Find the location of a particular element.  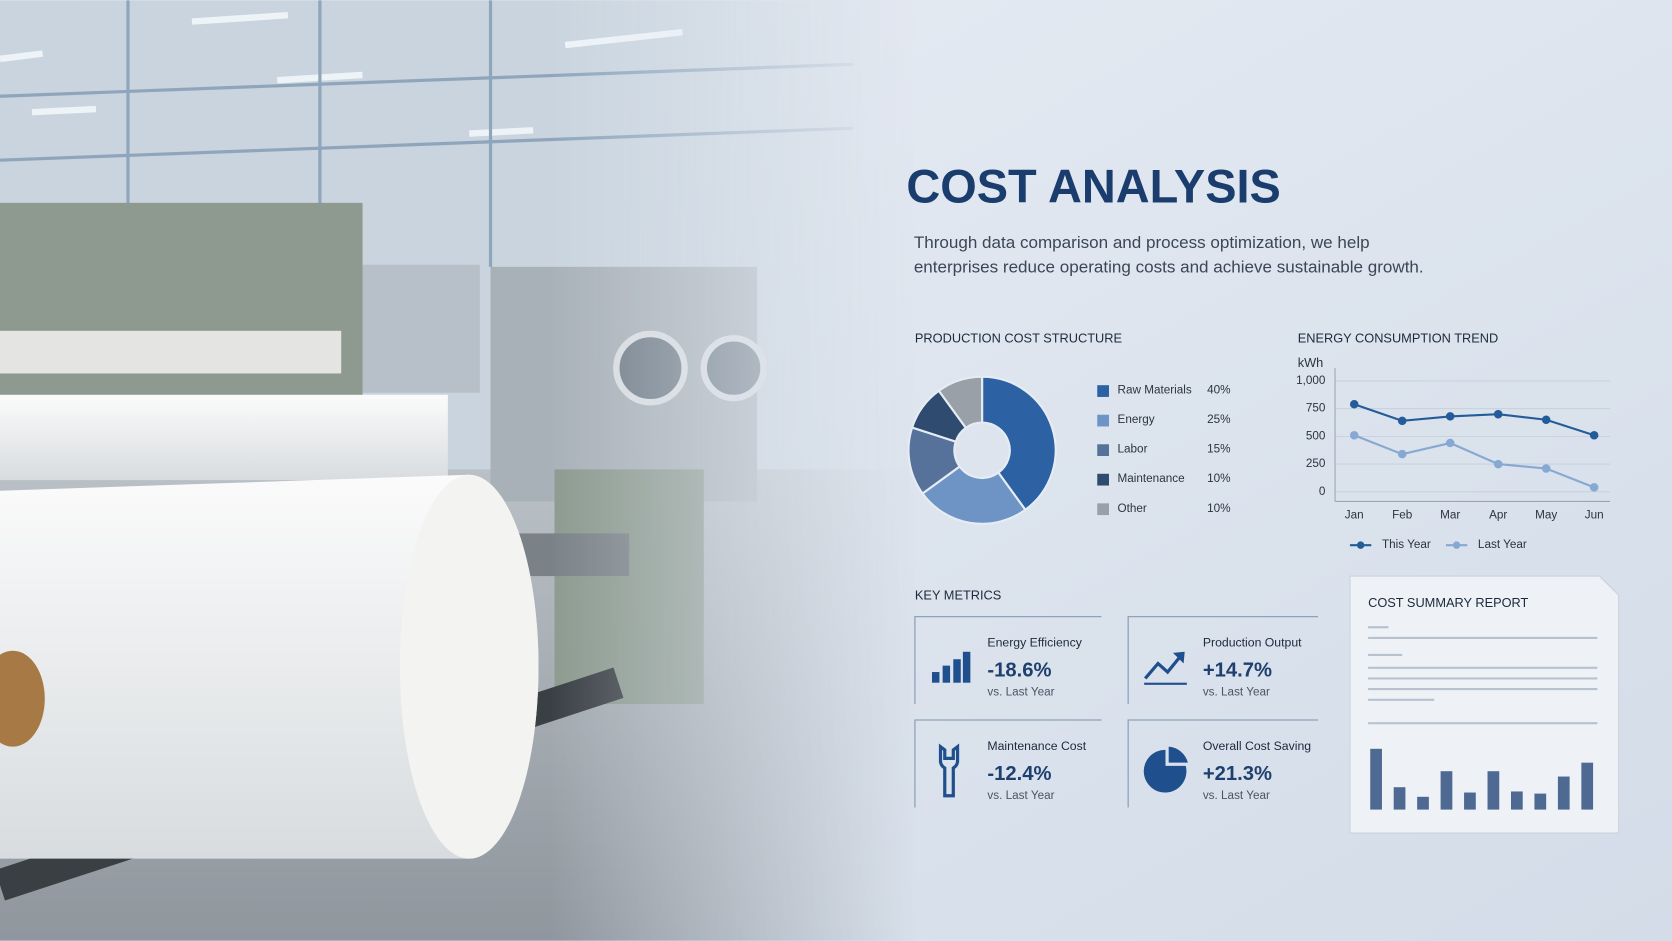

metric-label: Production Output is located at coordinates (1252, 642).